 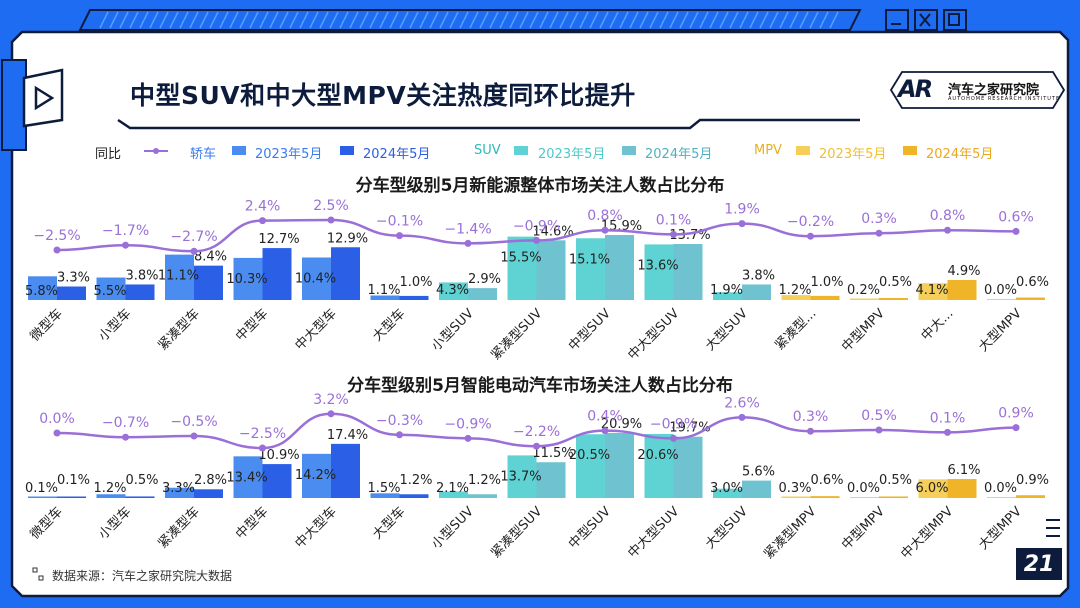 I want to click on legend-swatch-sedan-2024, so click(x=347, y=150).